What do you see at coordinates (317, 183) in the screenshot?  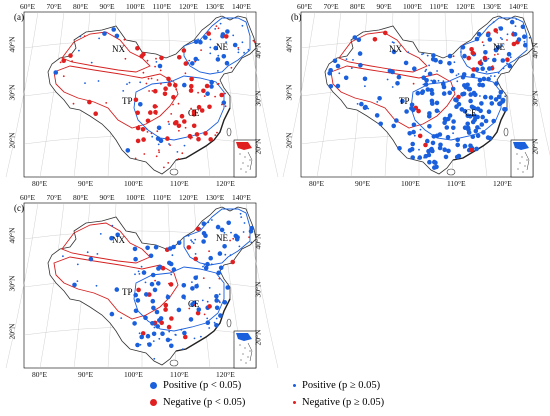 I see `longitude-label-bottom: 80°E` at bounding box center [317, 183].